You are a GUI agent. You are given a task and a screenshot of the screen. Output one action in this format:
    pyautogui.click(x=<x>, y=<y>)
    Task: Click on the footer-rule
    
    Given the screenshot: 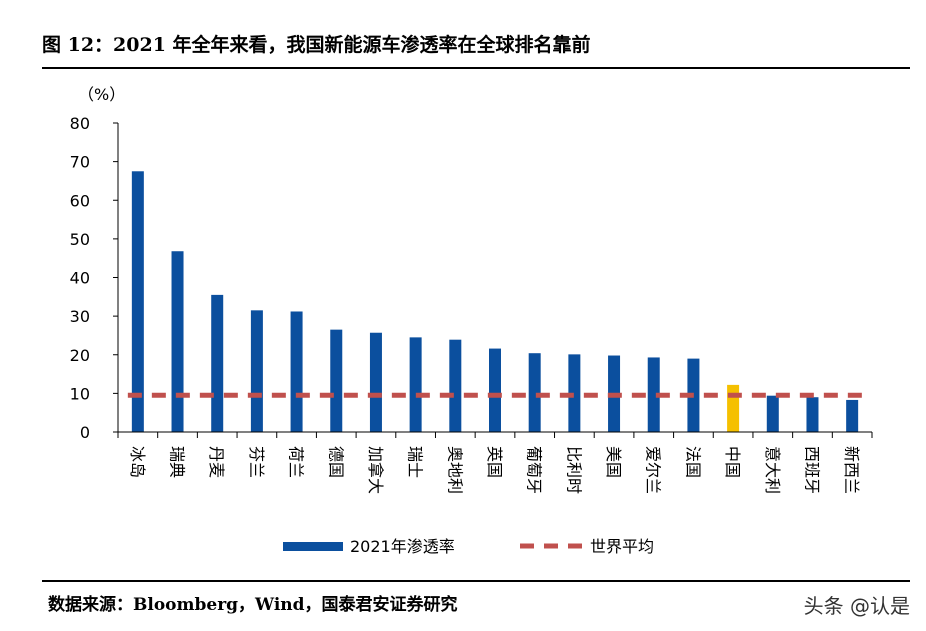 What is the action you would take?
    pyautogui.click(x=476, y=581)
    